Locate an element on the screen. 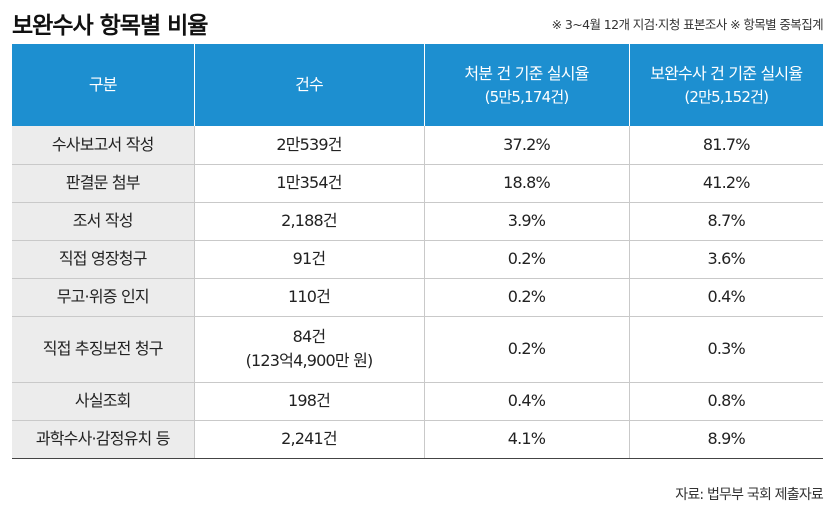 The height and width of the screenshot is (512, 835). header-sublabel: (2만5,152건) is located at coordinates (726, 96).